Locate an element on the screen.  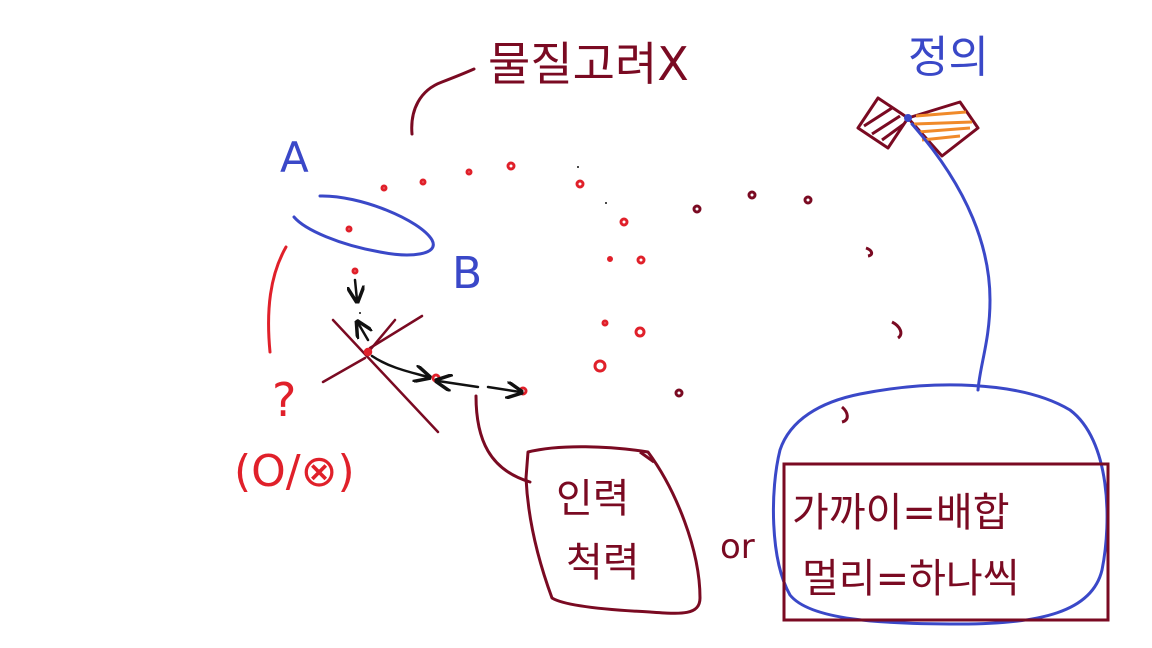
label-a-group: A is located at coordinates (357, 195).